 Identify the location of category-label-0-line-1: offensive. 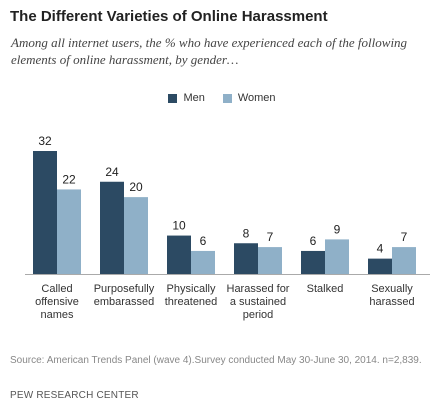
(57, 302).